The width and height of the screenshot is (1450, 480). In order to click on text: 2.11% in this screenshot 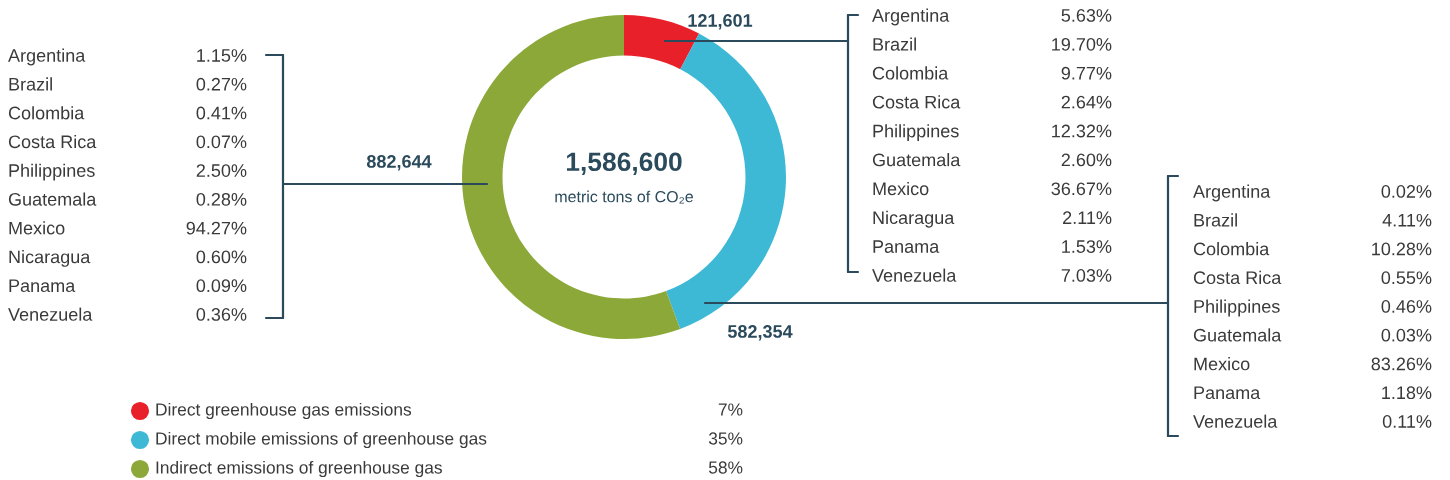, I will do `click(1087, 217)`.